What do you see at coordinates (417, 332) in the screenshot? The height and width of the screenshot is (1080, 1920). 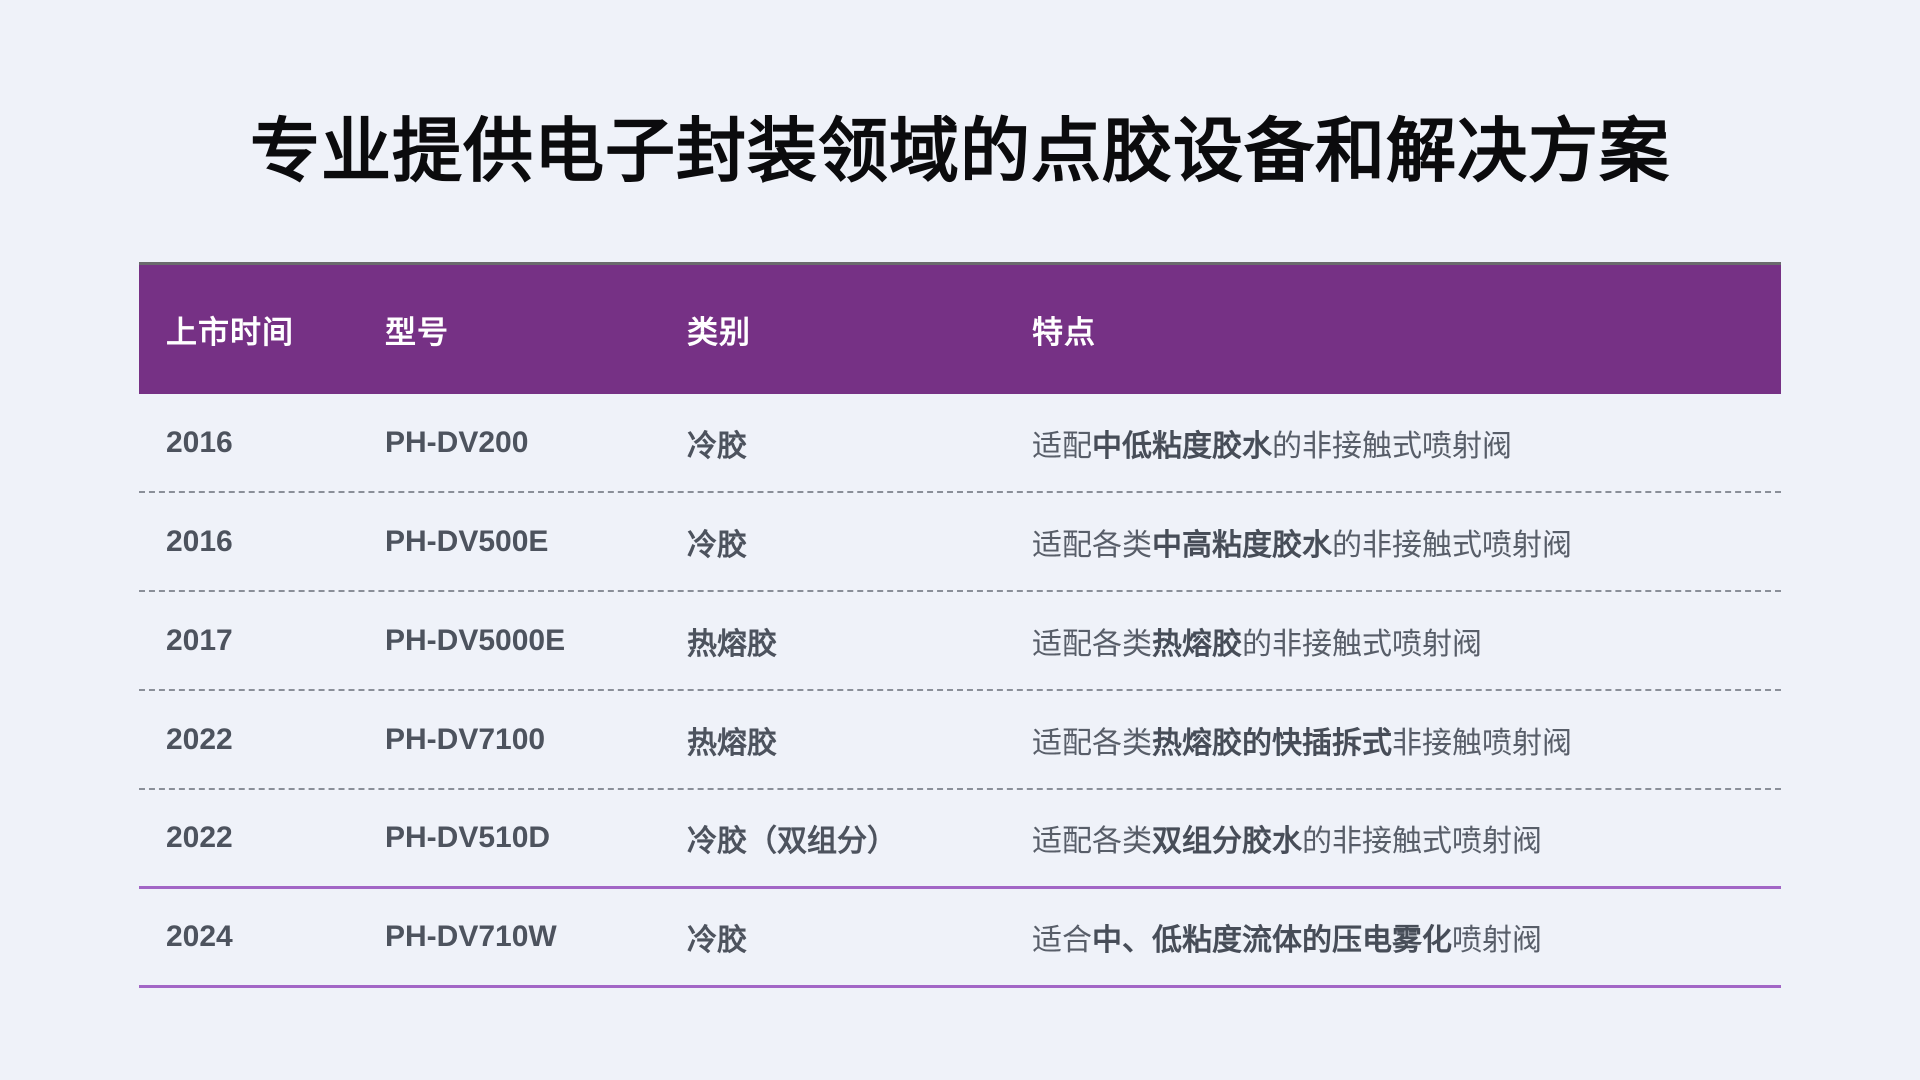 I see `header-model: 型号` at bounding box center [417, 332].